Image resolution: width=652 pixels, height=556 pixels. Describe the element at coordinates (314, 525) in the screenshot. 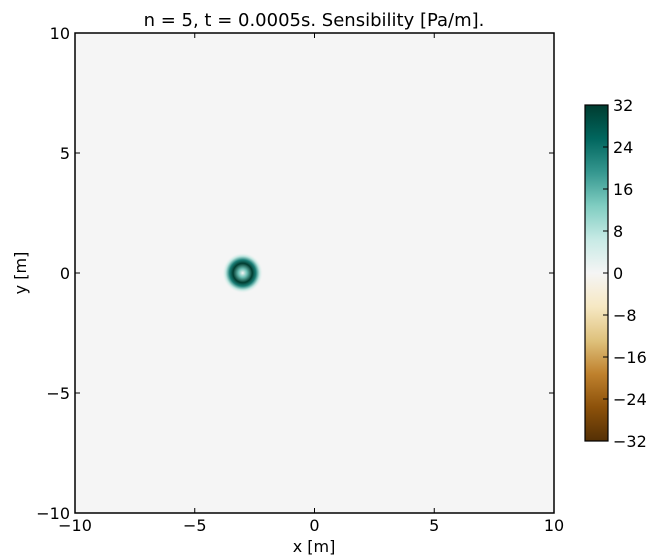

I see `x-tick-label: 0` at that location.